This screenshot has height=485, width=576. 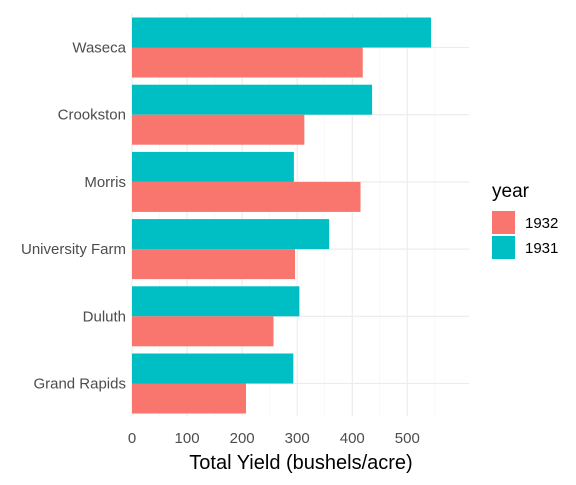 What do you see at coordinates (274, 438) in the screenshot?
I see `x-axis: 0 100 200 300 400 500` at bounding box center [274, 438].